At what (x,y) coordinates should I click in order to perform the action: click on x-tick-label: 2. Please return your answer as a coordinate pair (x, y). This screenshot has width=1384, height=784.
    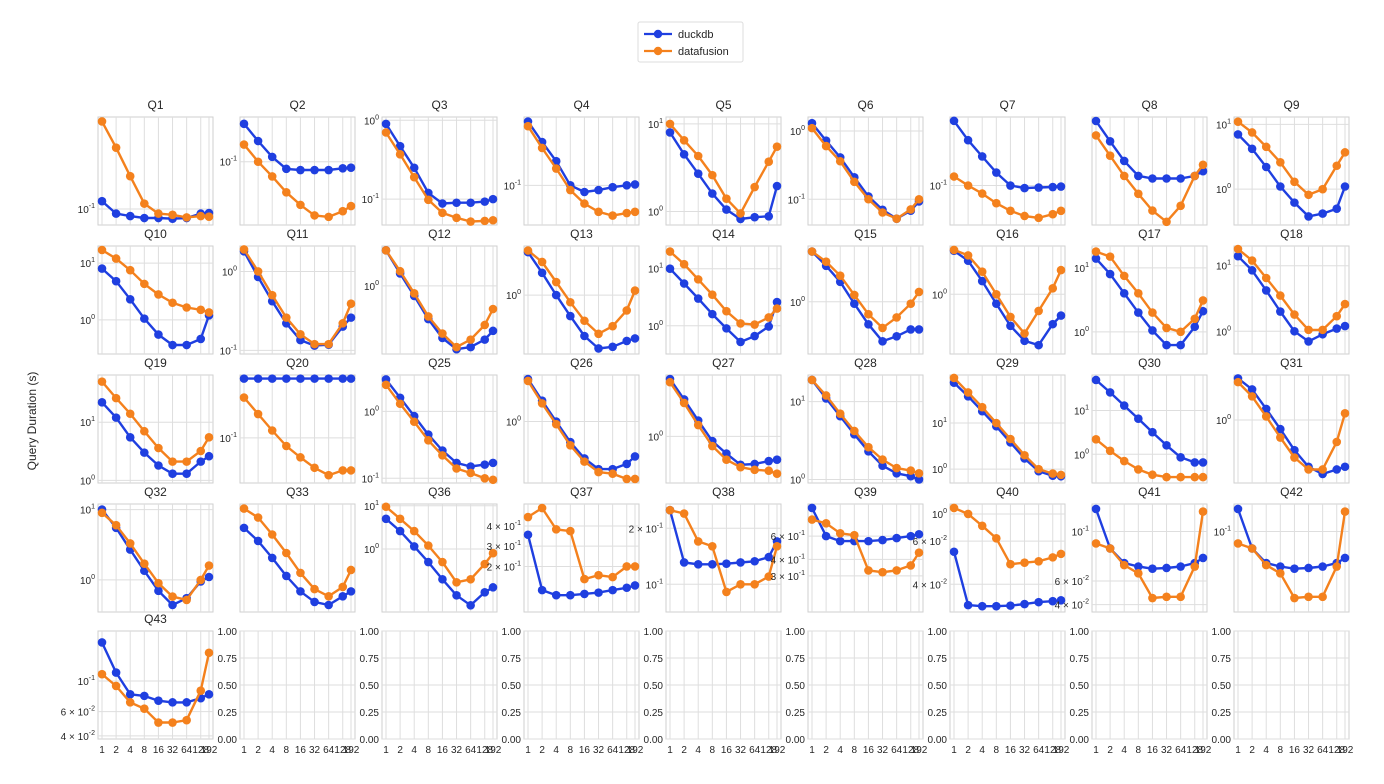
    Looking at the image, I should click on (116, 750).